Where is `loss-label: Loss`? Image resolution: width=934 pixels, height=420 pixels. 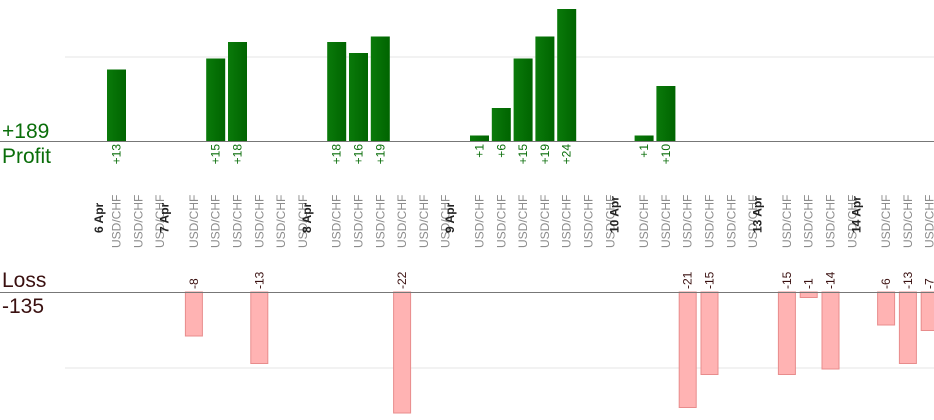
loss-label: Loss is located at coordinates (24, 280).